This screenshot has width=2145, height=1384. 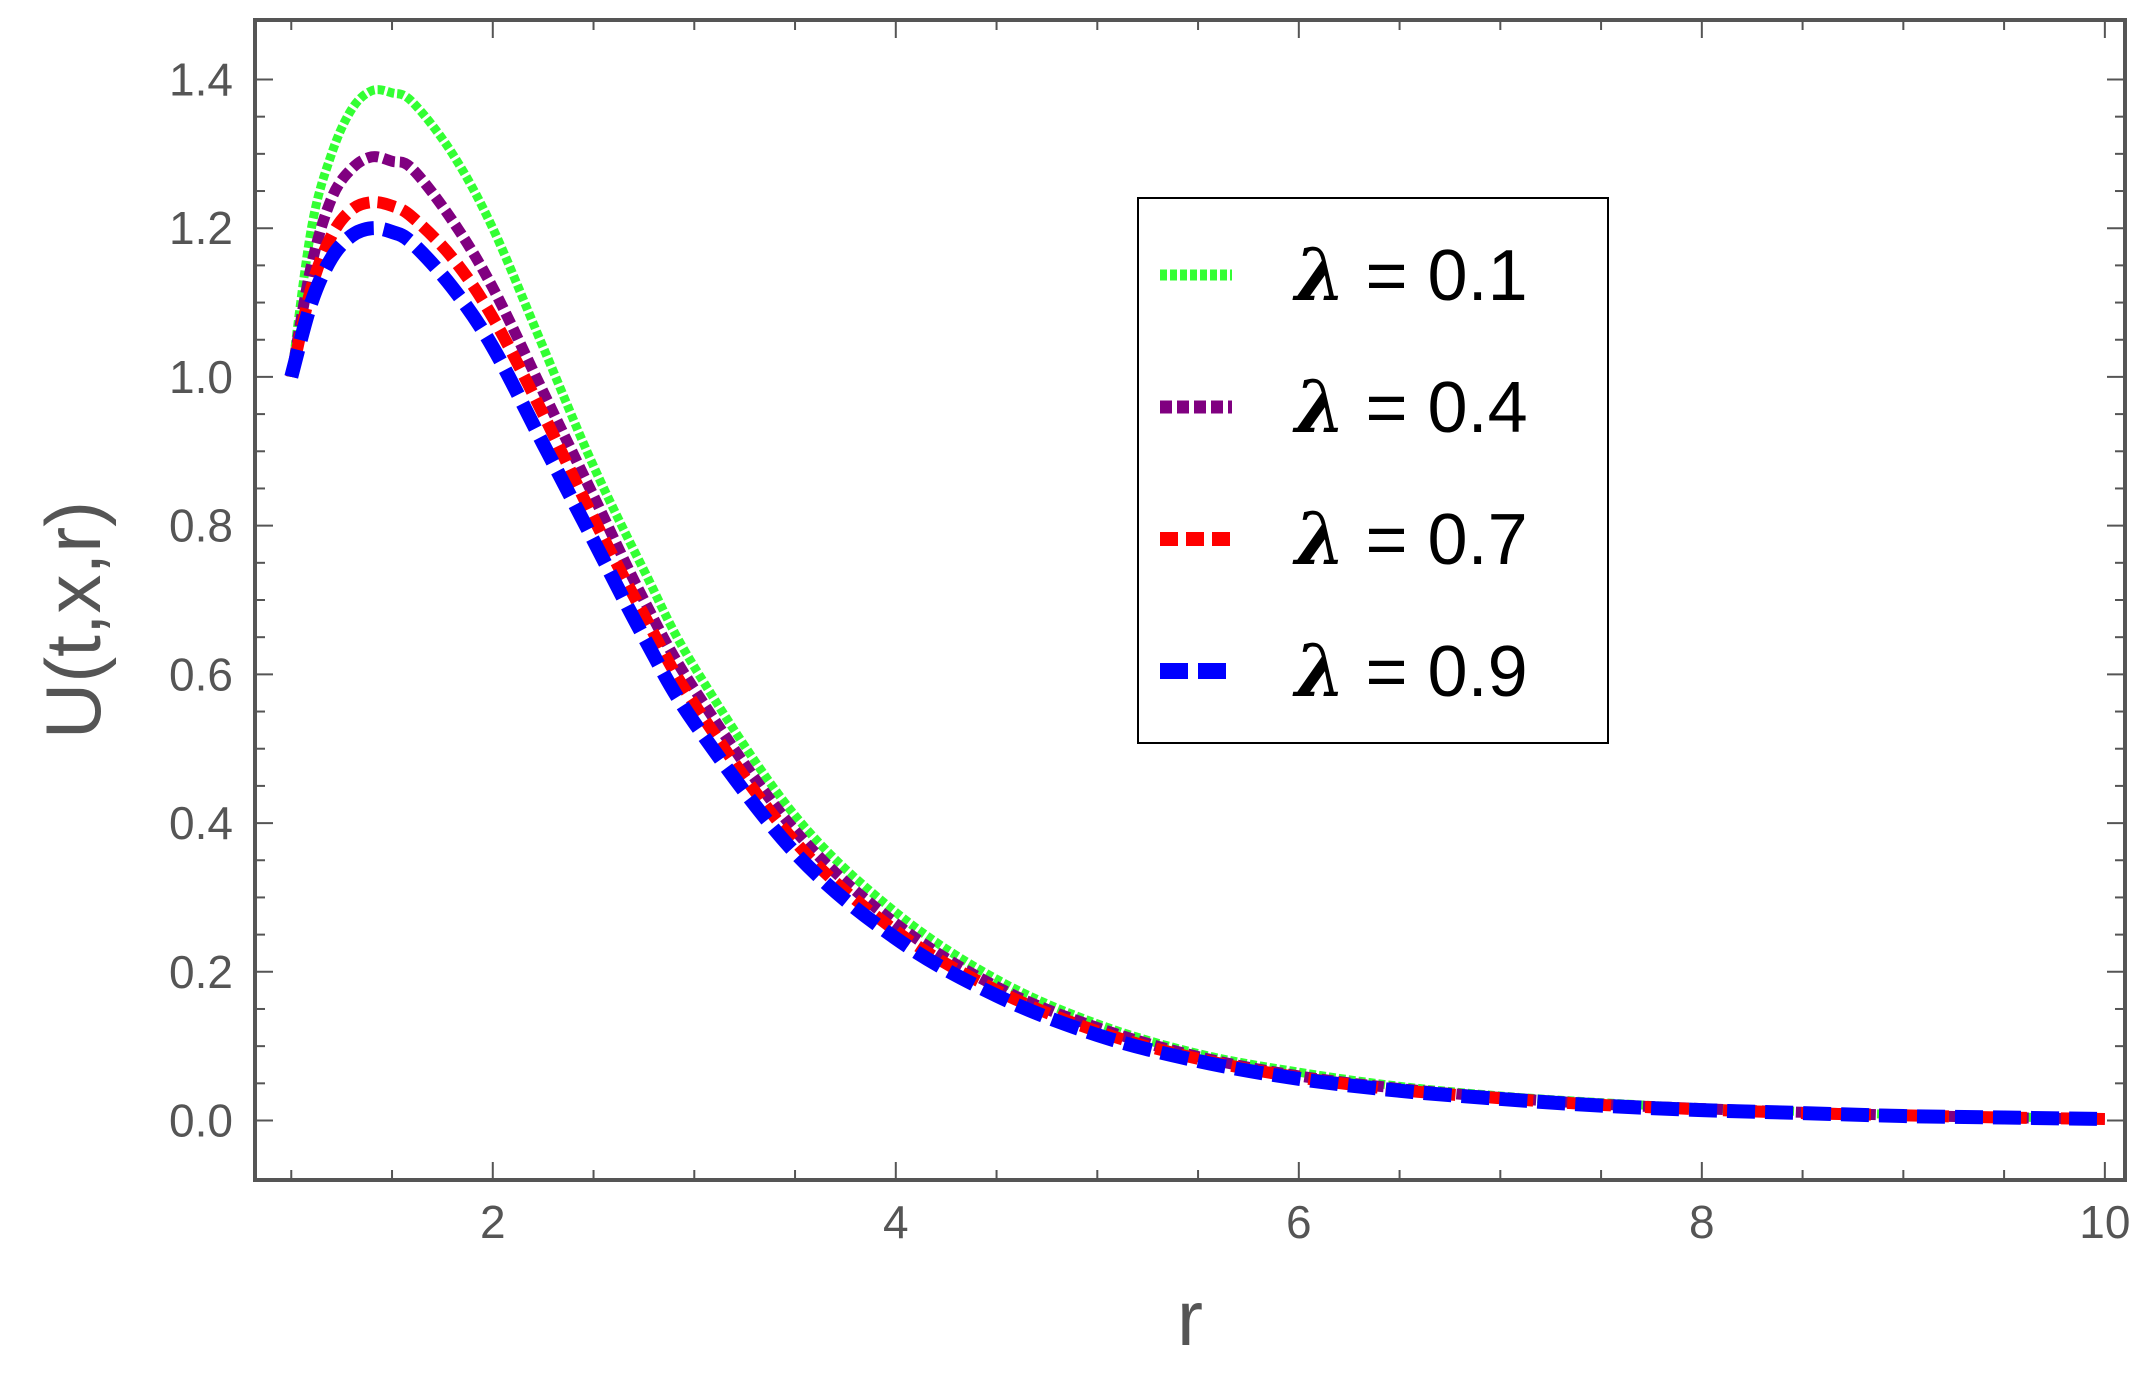 I want to click on legend-label-1: λ = 0.1, so click(x=1410, y=274).